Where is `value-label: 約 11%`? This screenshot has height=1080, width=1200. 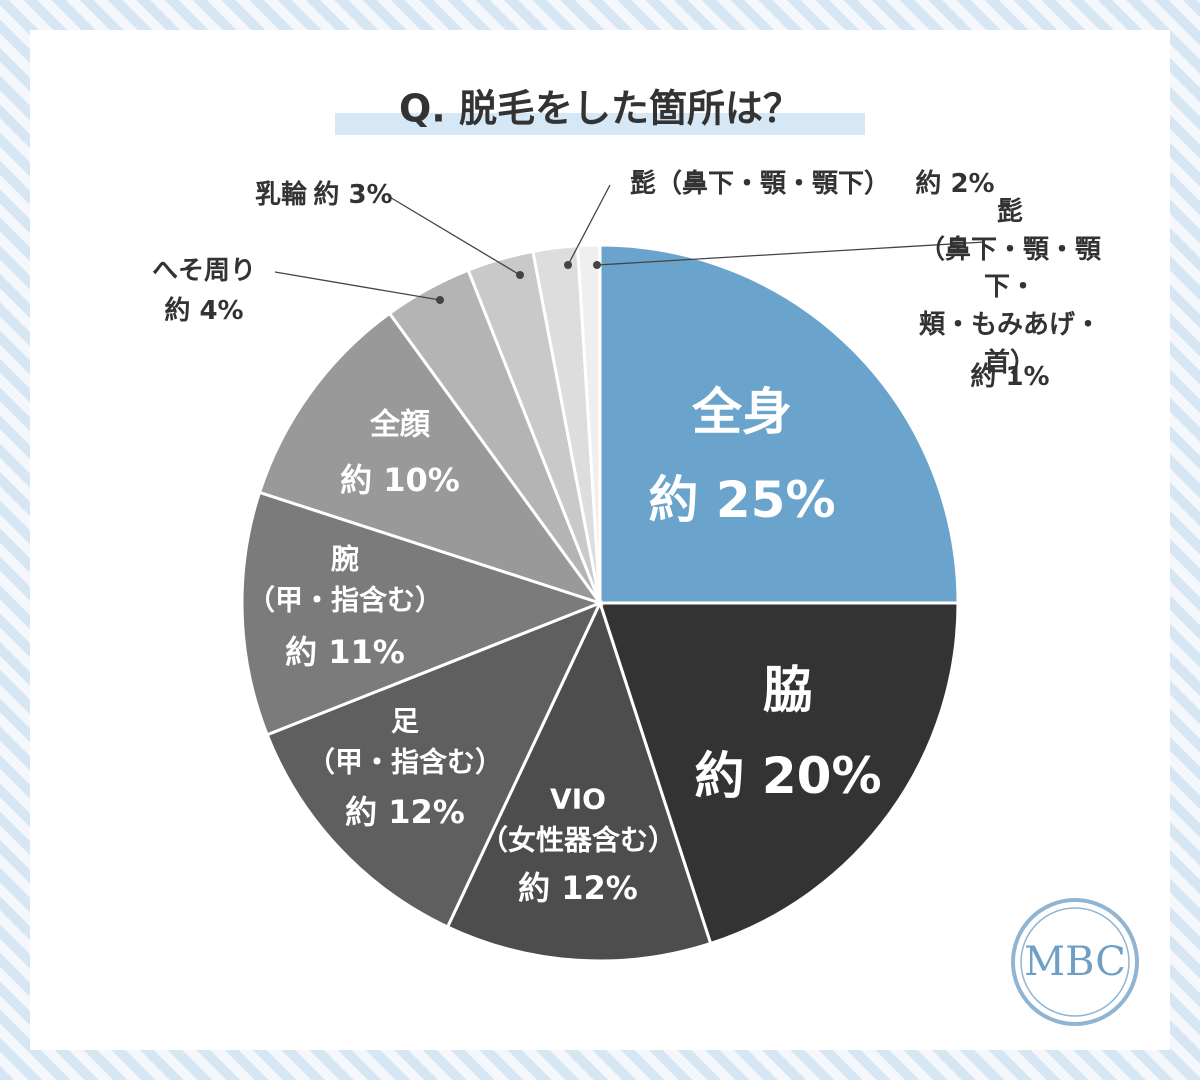 value-label: 約 11% is located at coordinates (345, 651).